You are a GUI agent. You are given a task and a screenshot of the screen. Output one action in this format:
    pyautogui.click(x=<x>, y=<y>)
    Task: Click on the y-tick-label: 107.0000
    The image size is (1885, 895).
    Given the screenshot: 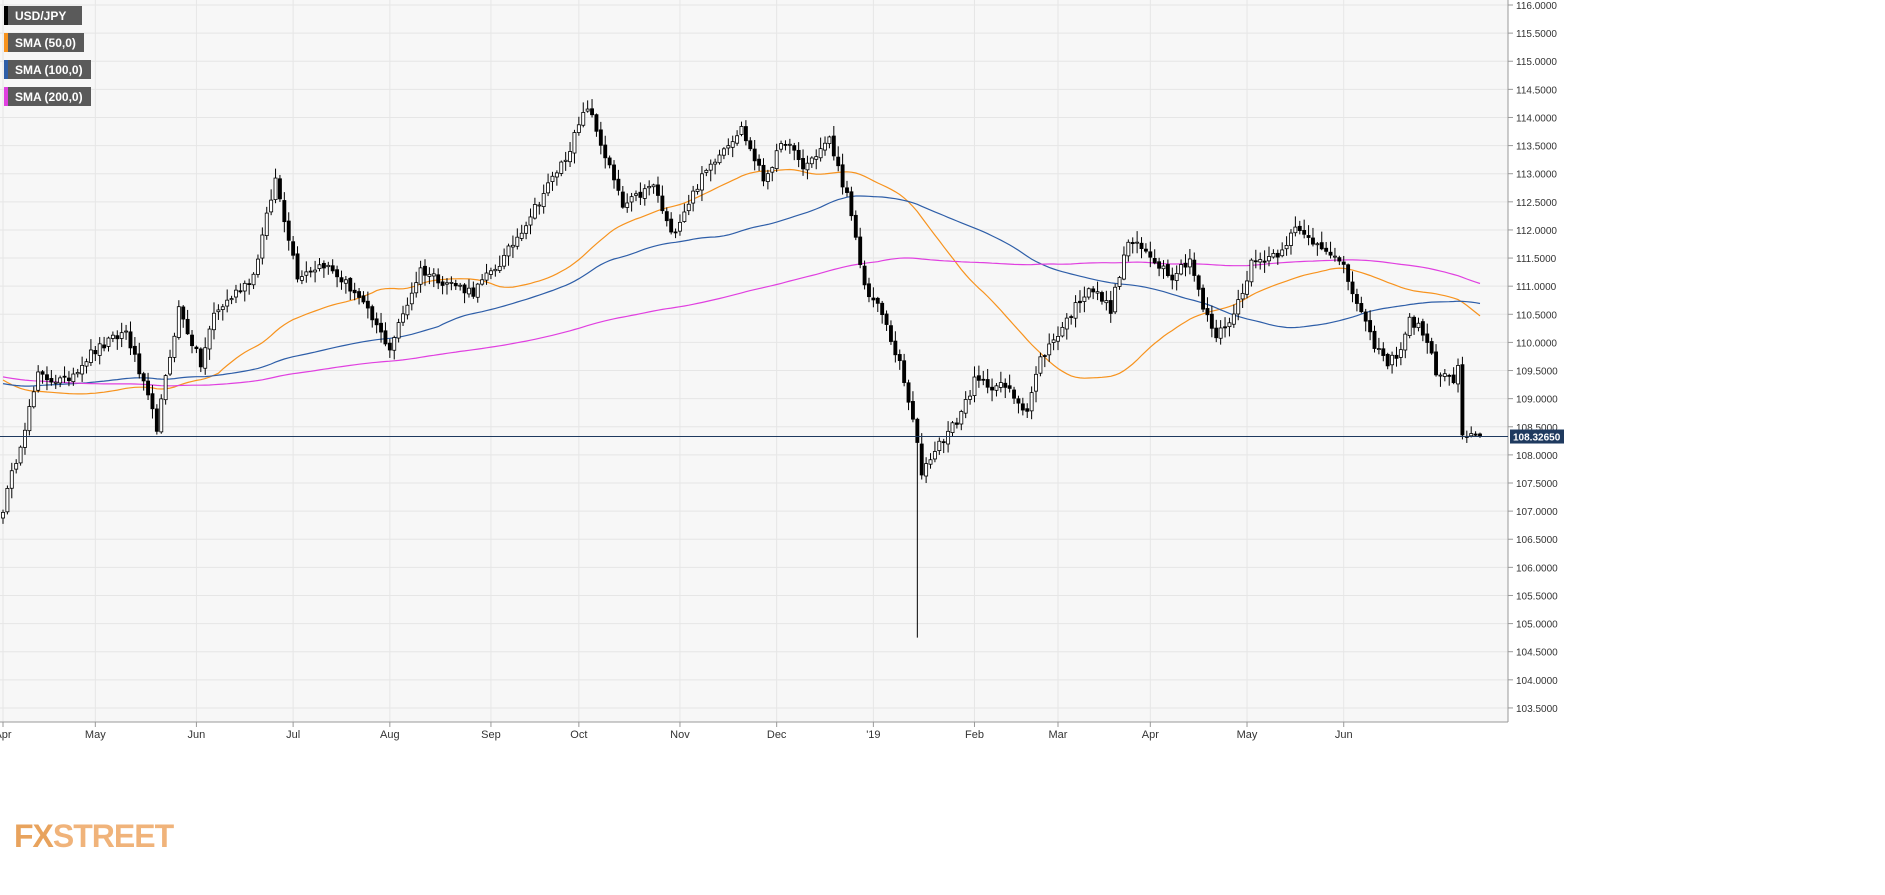 What is the action you would take?
    pyautogui.click(x=1537, y=512)
    